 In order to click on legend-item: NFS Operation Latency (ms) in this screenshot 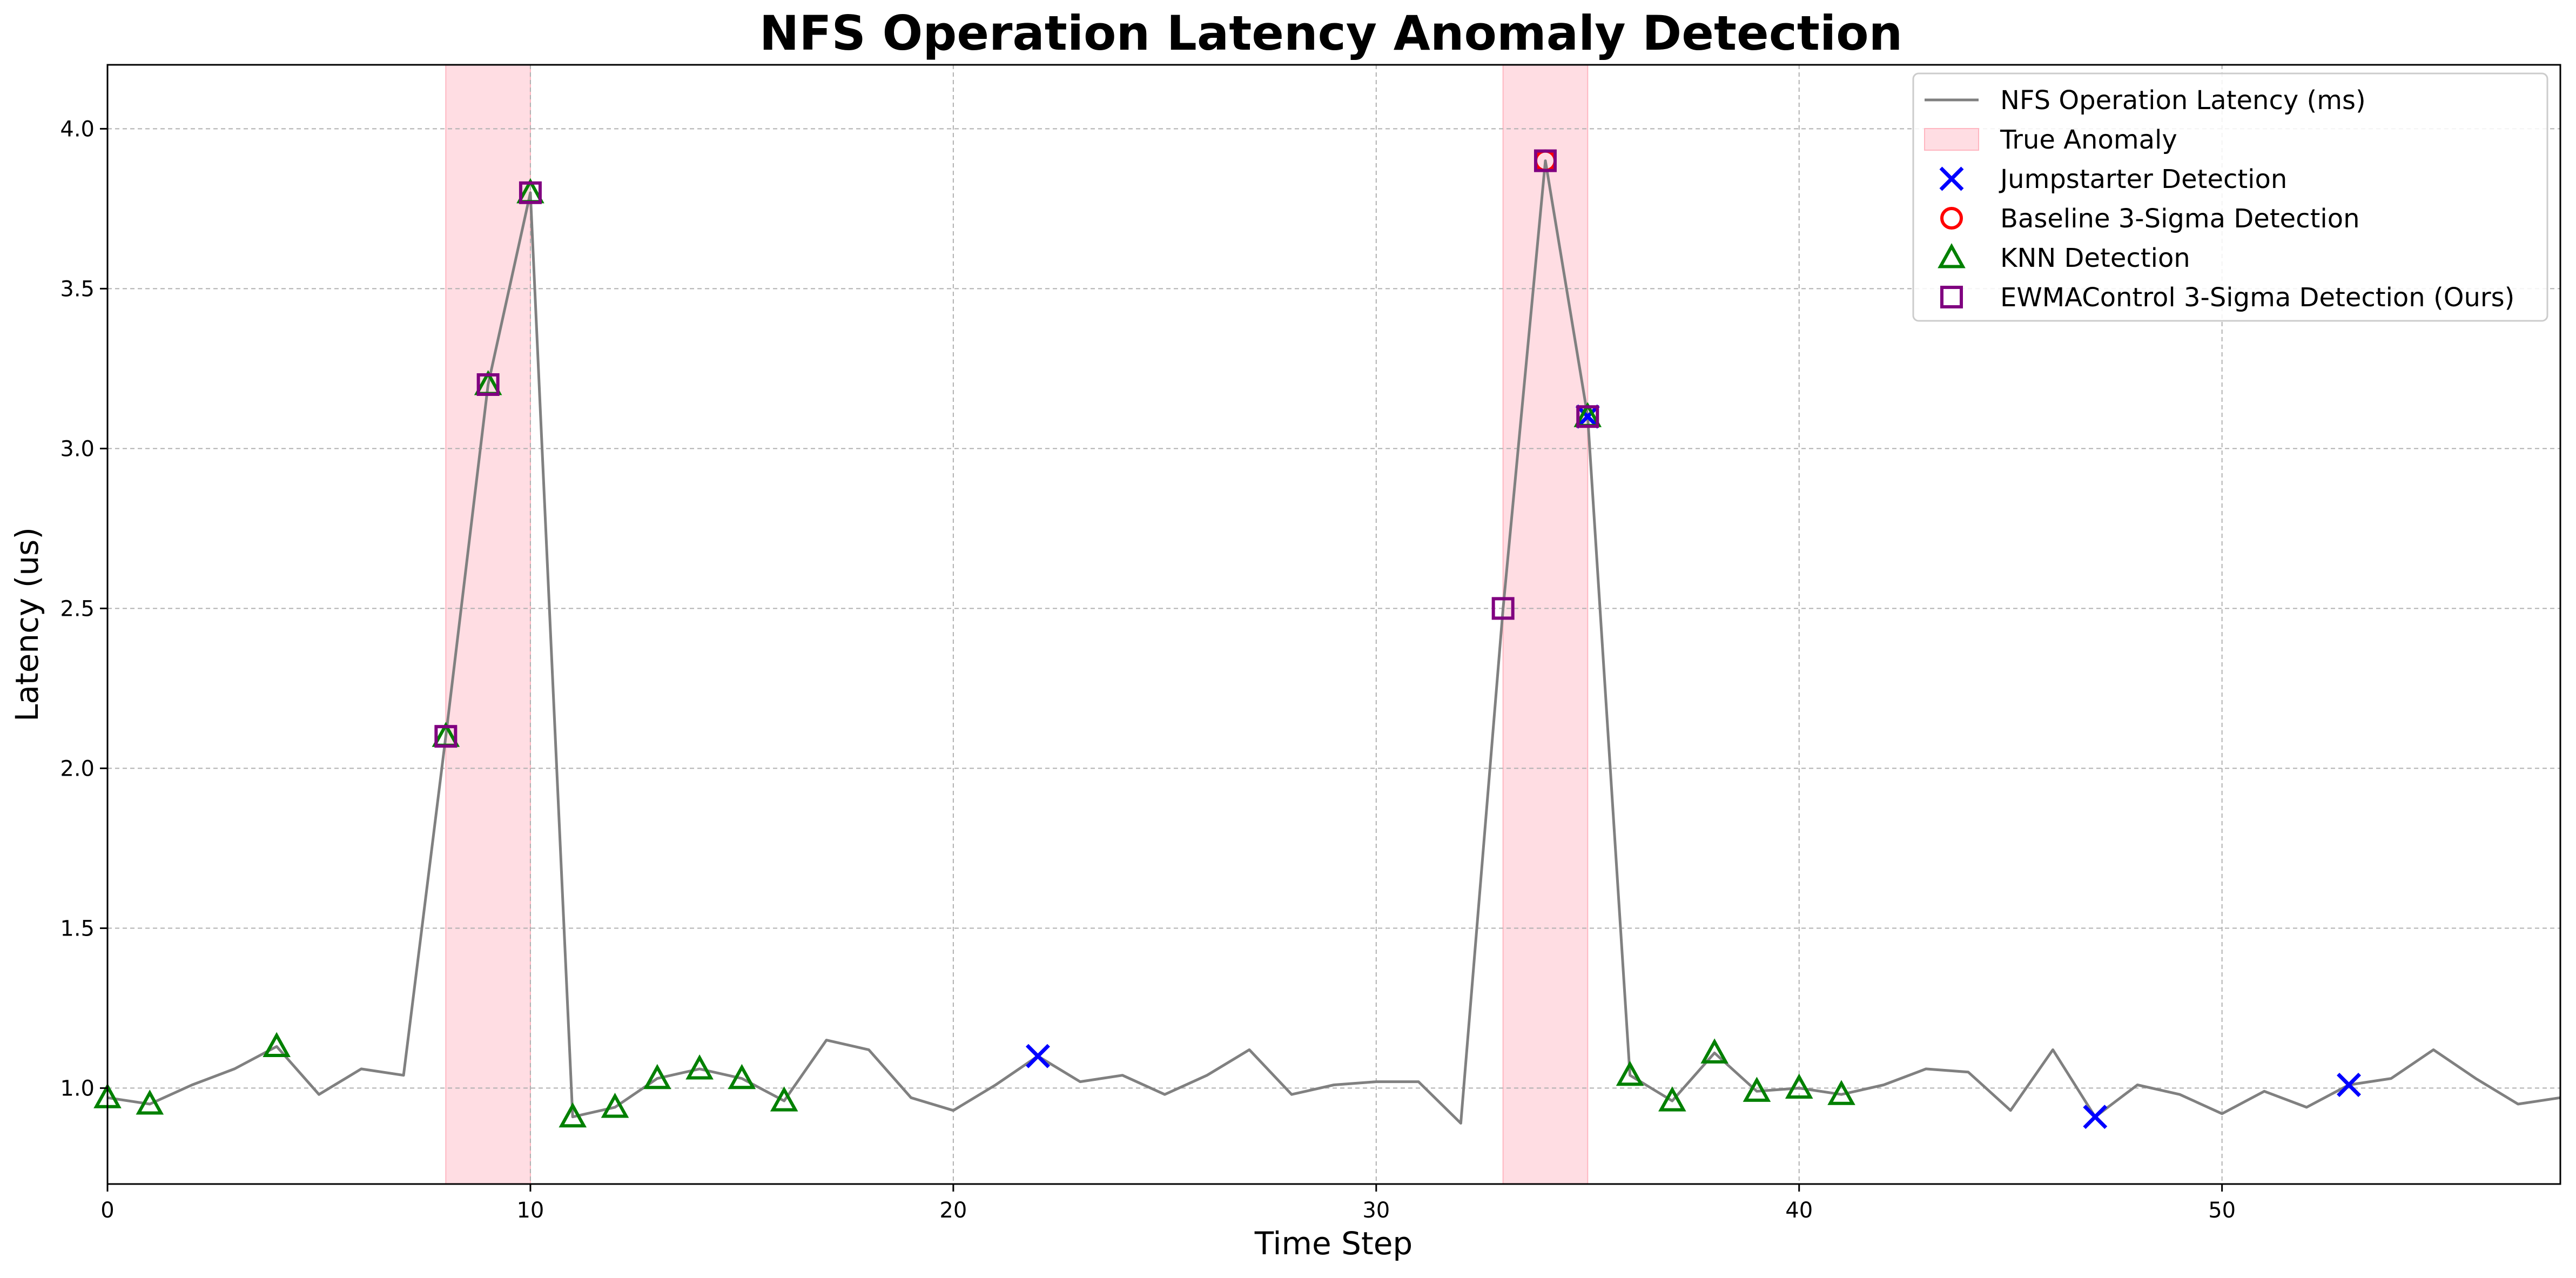, I will do `click(2145, 100)`.